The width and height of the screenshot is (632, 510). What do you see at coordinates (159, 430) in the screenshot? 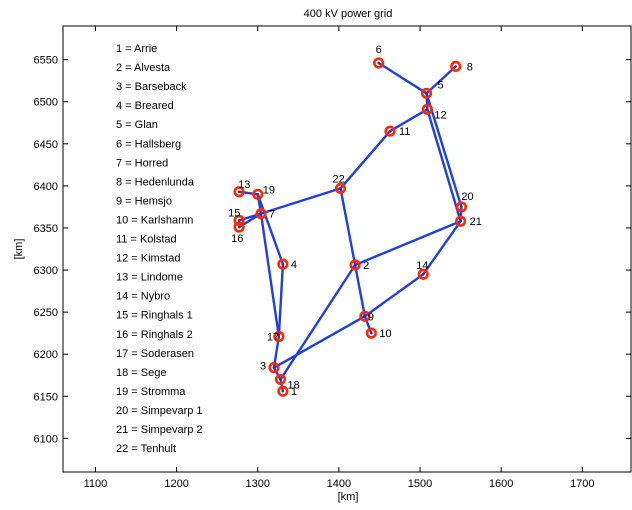
I see `legend-entry: 21 = Simpevarp 2` at bounding box center [159, 430].